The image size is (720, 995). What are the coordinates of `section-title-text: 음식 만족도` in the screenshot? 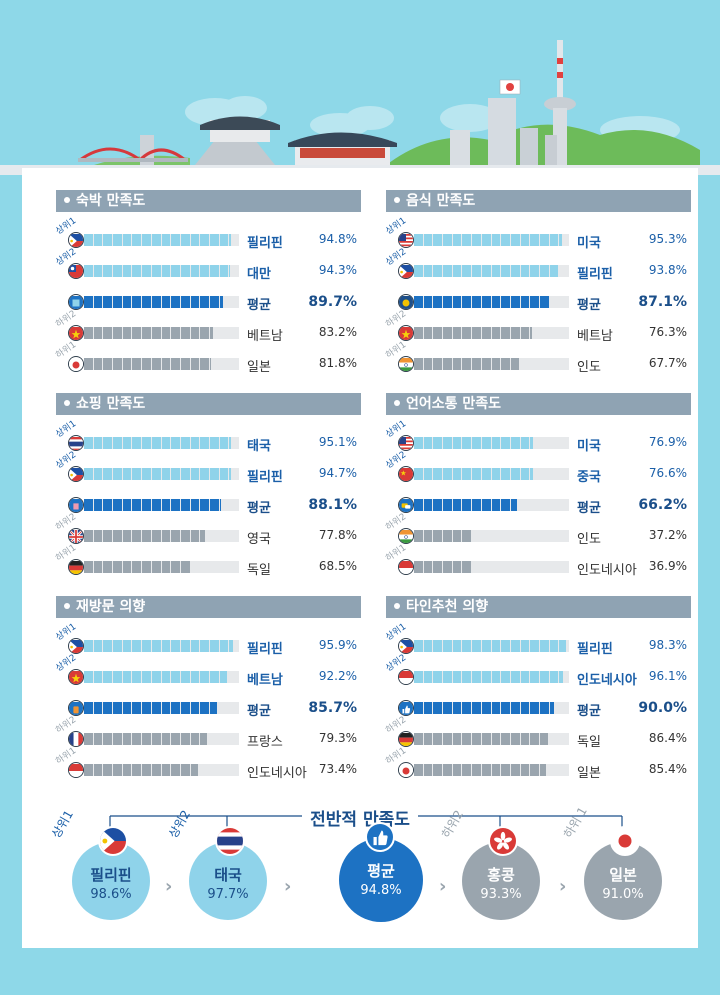 It's located at (441, 201).